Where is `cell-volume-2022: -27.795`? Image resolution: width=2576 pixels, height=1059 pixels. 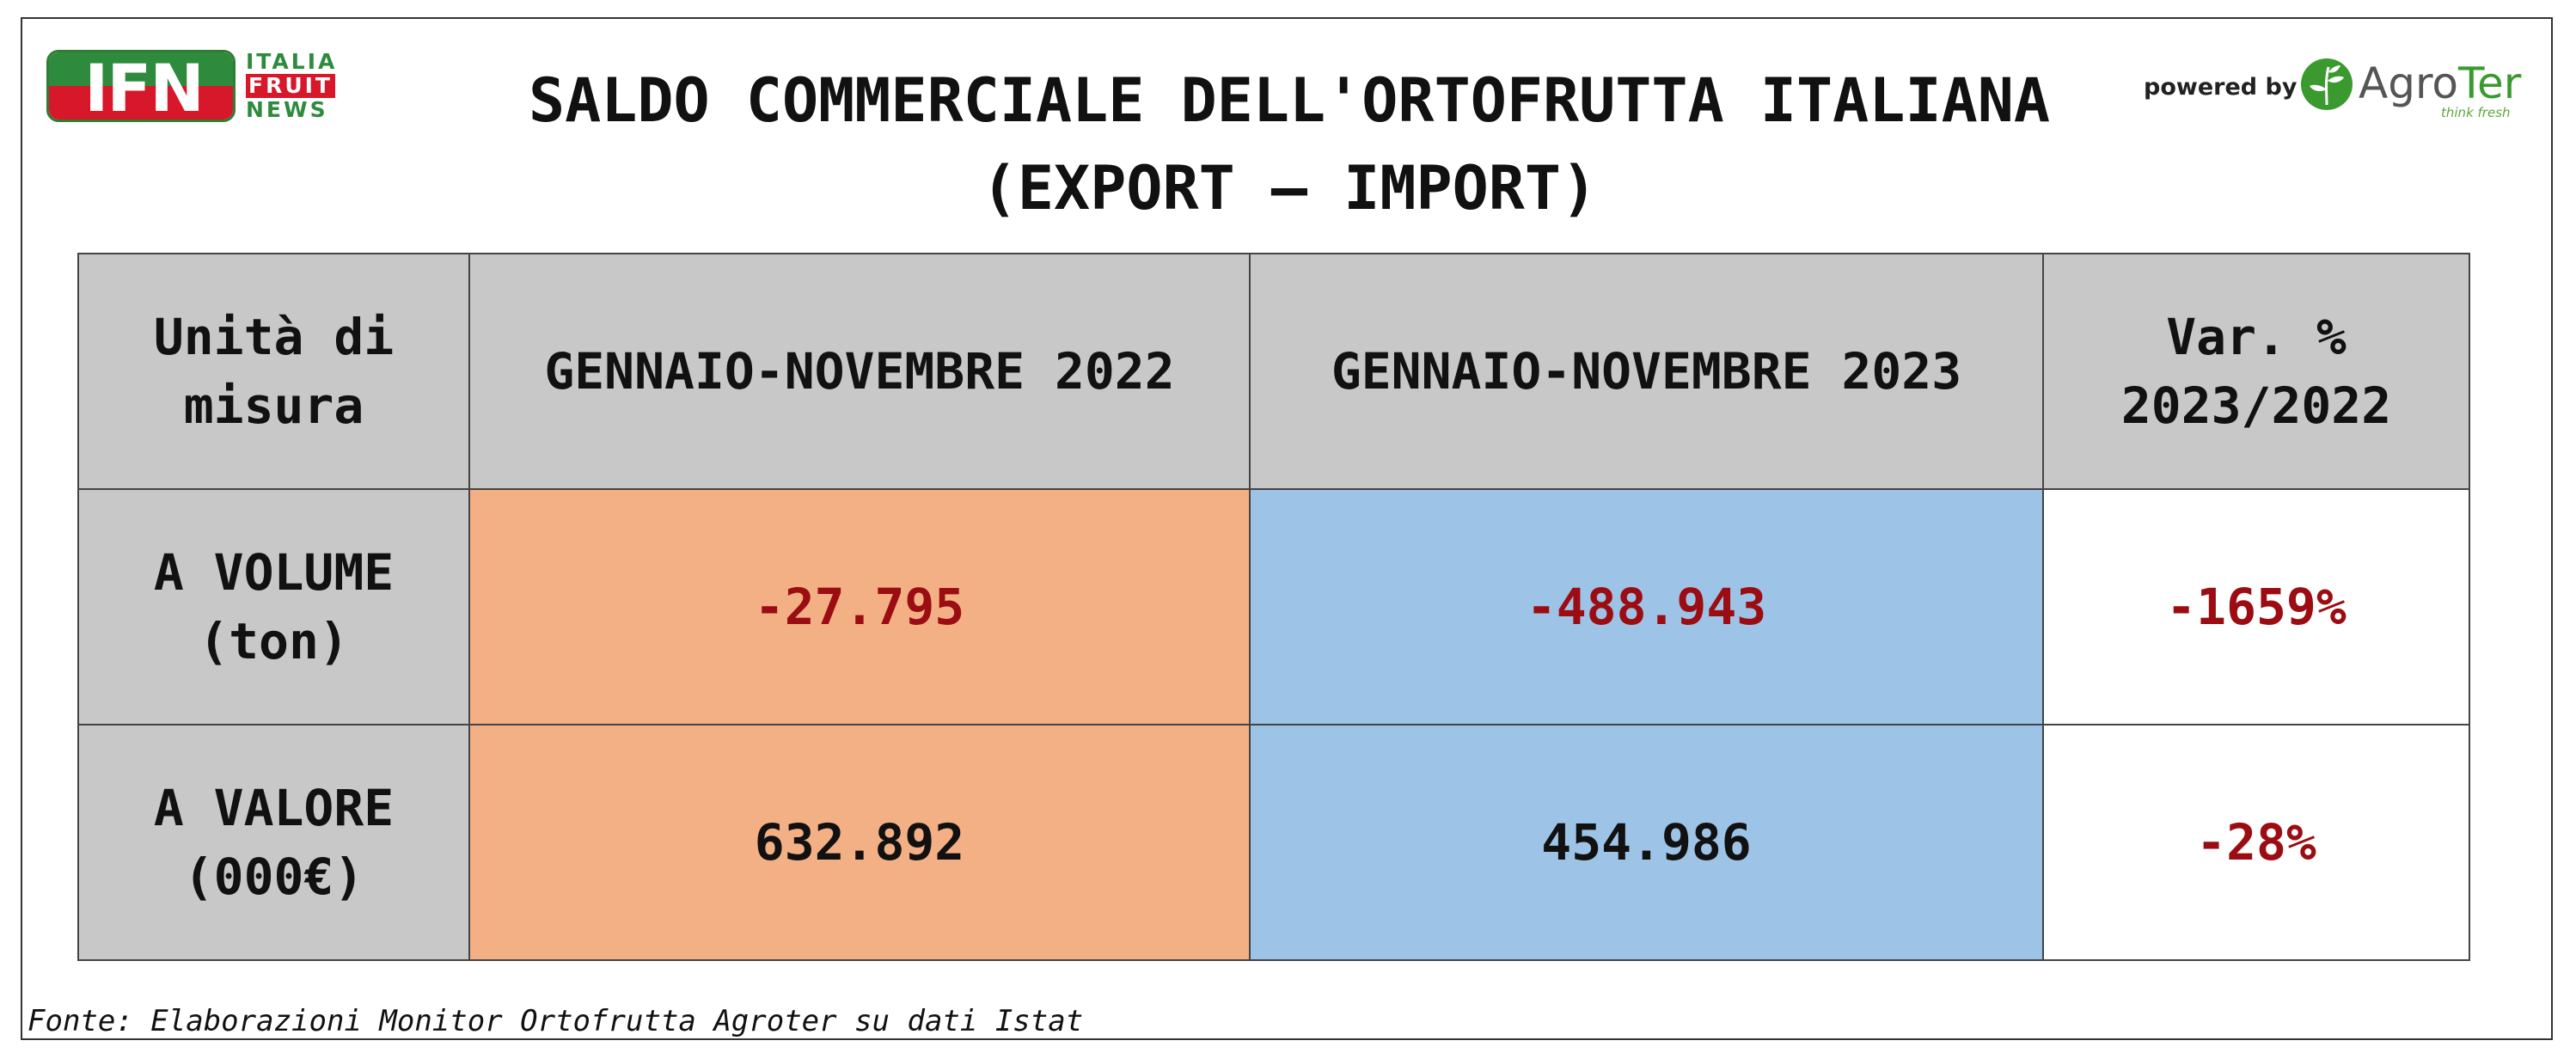
cell-volume-2022: -27.795 is located at coordinates (859, 606).